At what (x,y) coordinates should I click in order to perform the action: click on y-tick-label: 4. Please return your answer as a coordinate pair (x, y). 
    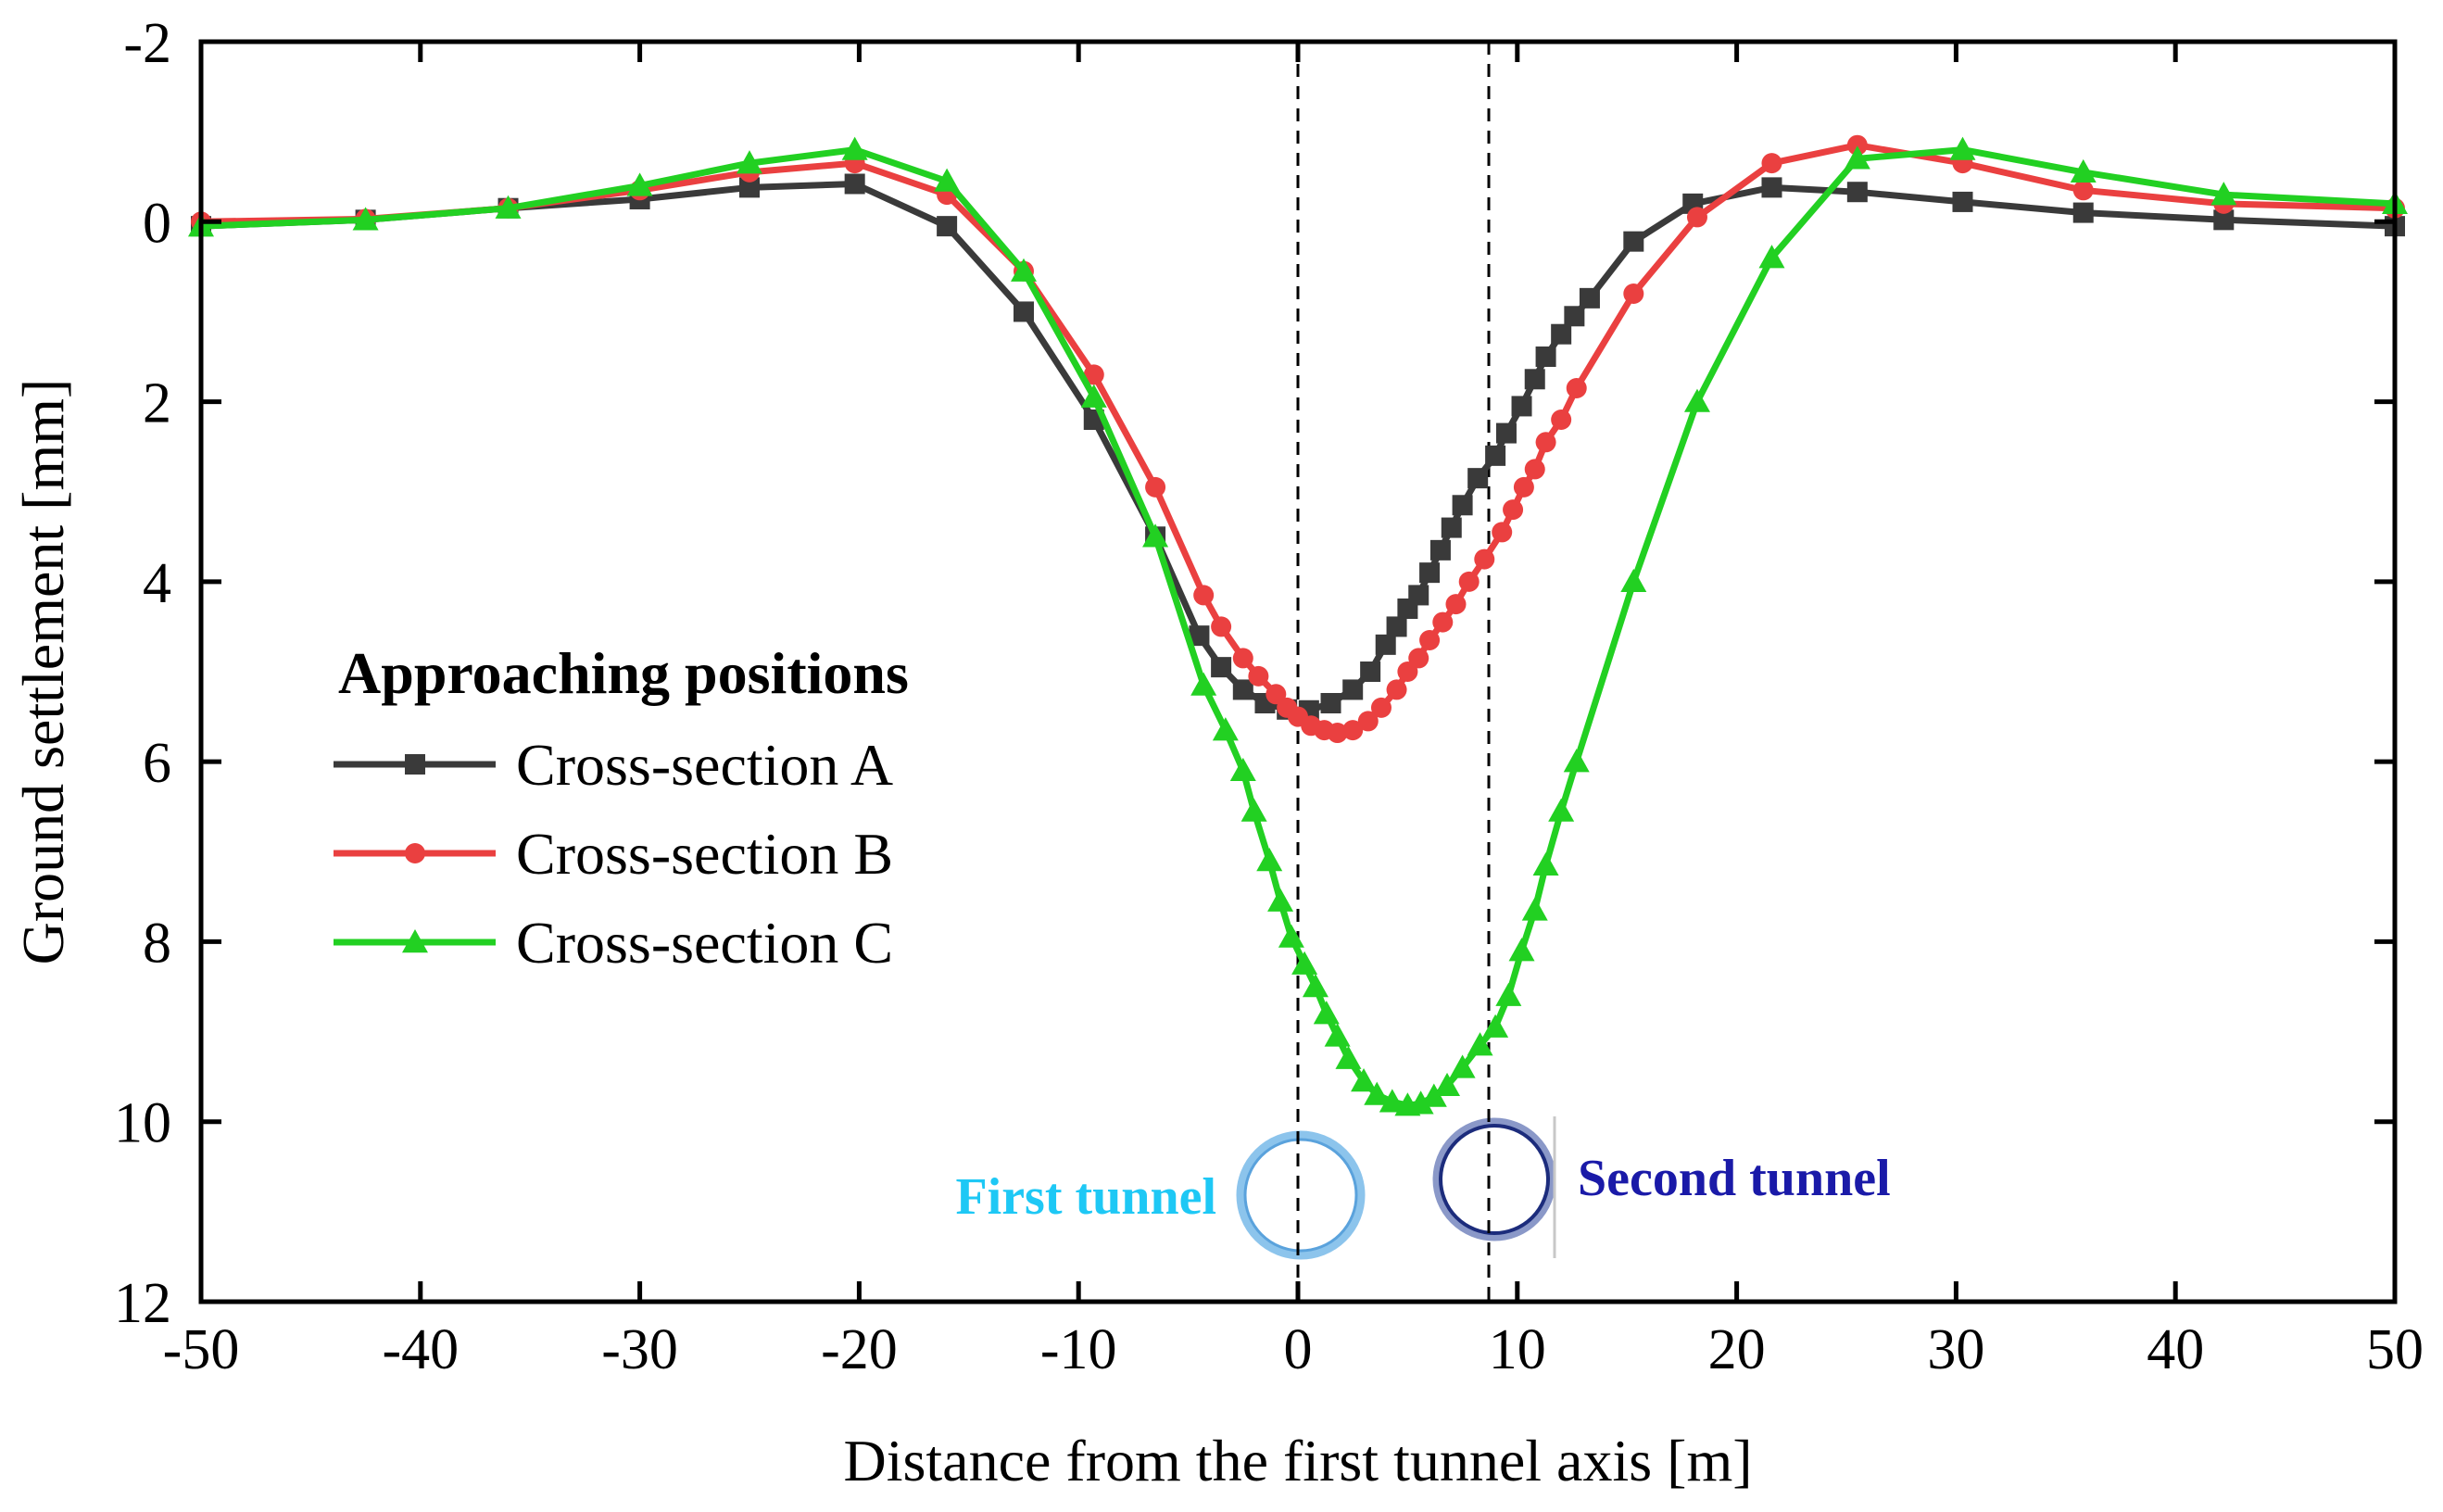
    Looking at the image, I should click on (157, 583).